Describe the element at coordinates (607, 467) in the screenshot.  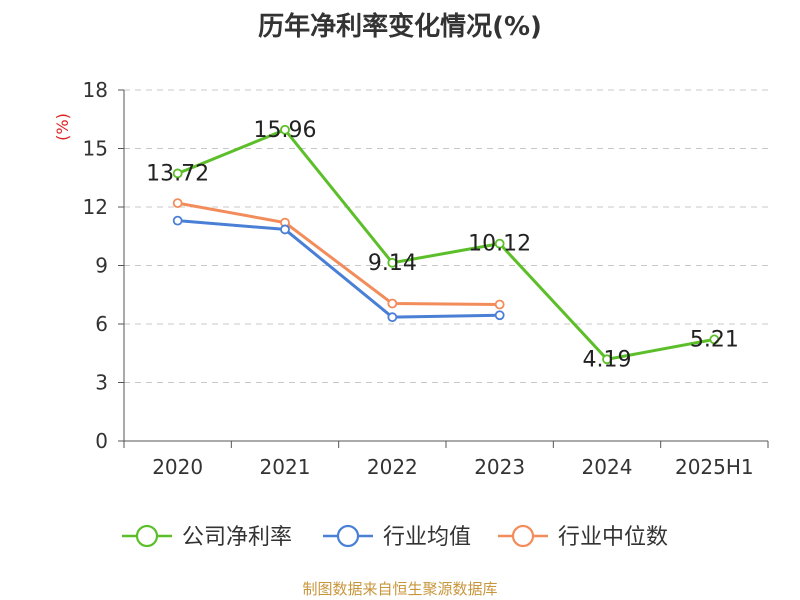
I see `x-tick-label: 2024` at that location.